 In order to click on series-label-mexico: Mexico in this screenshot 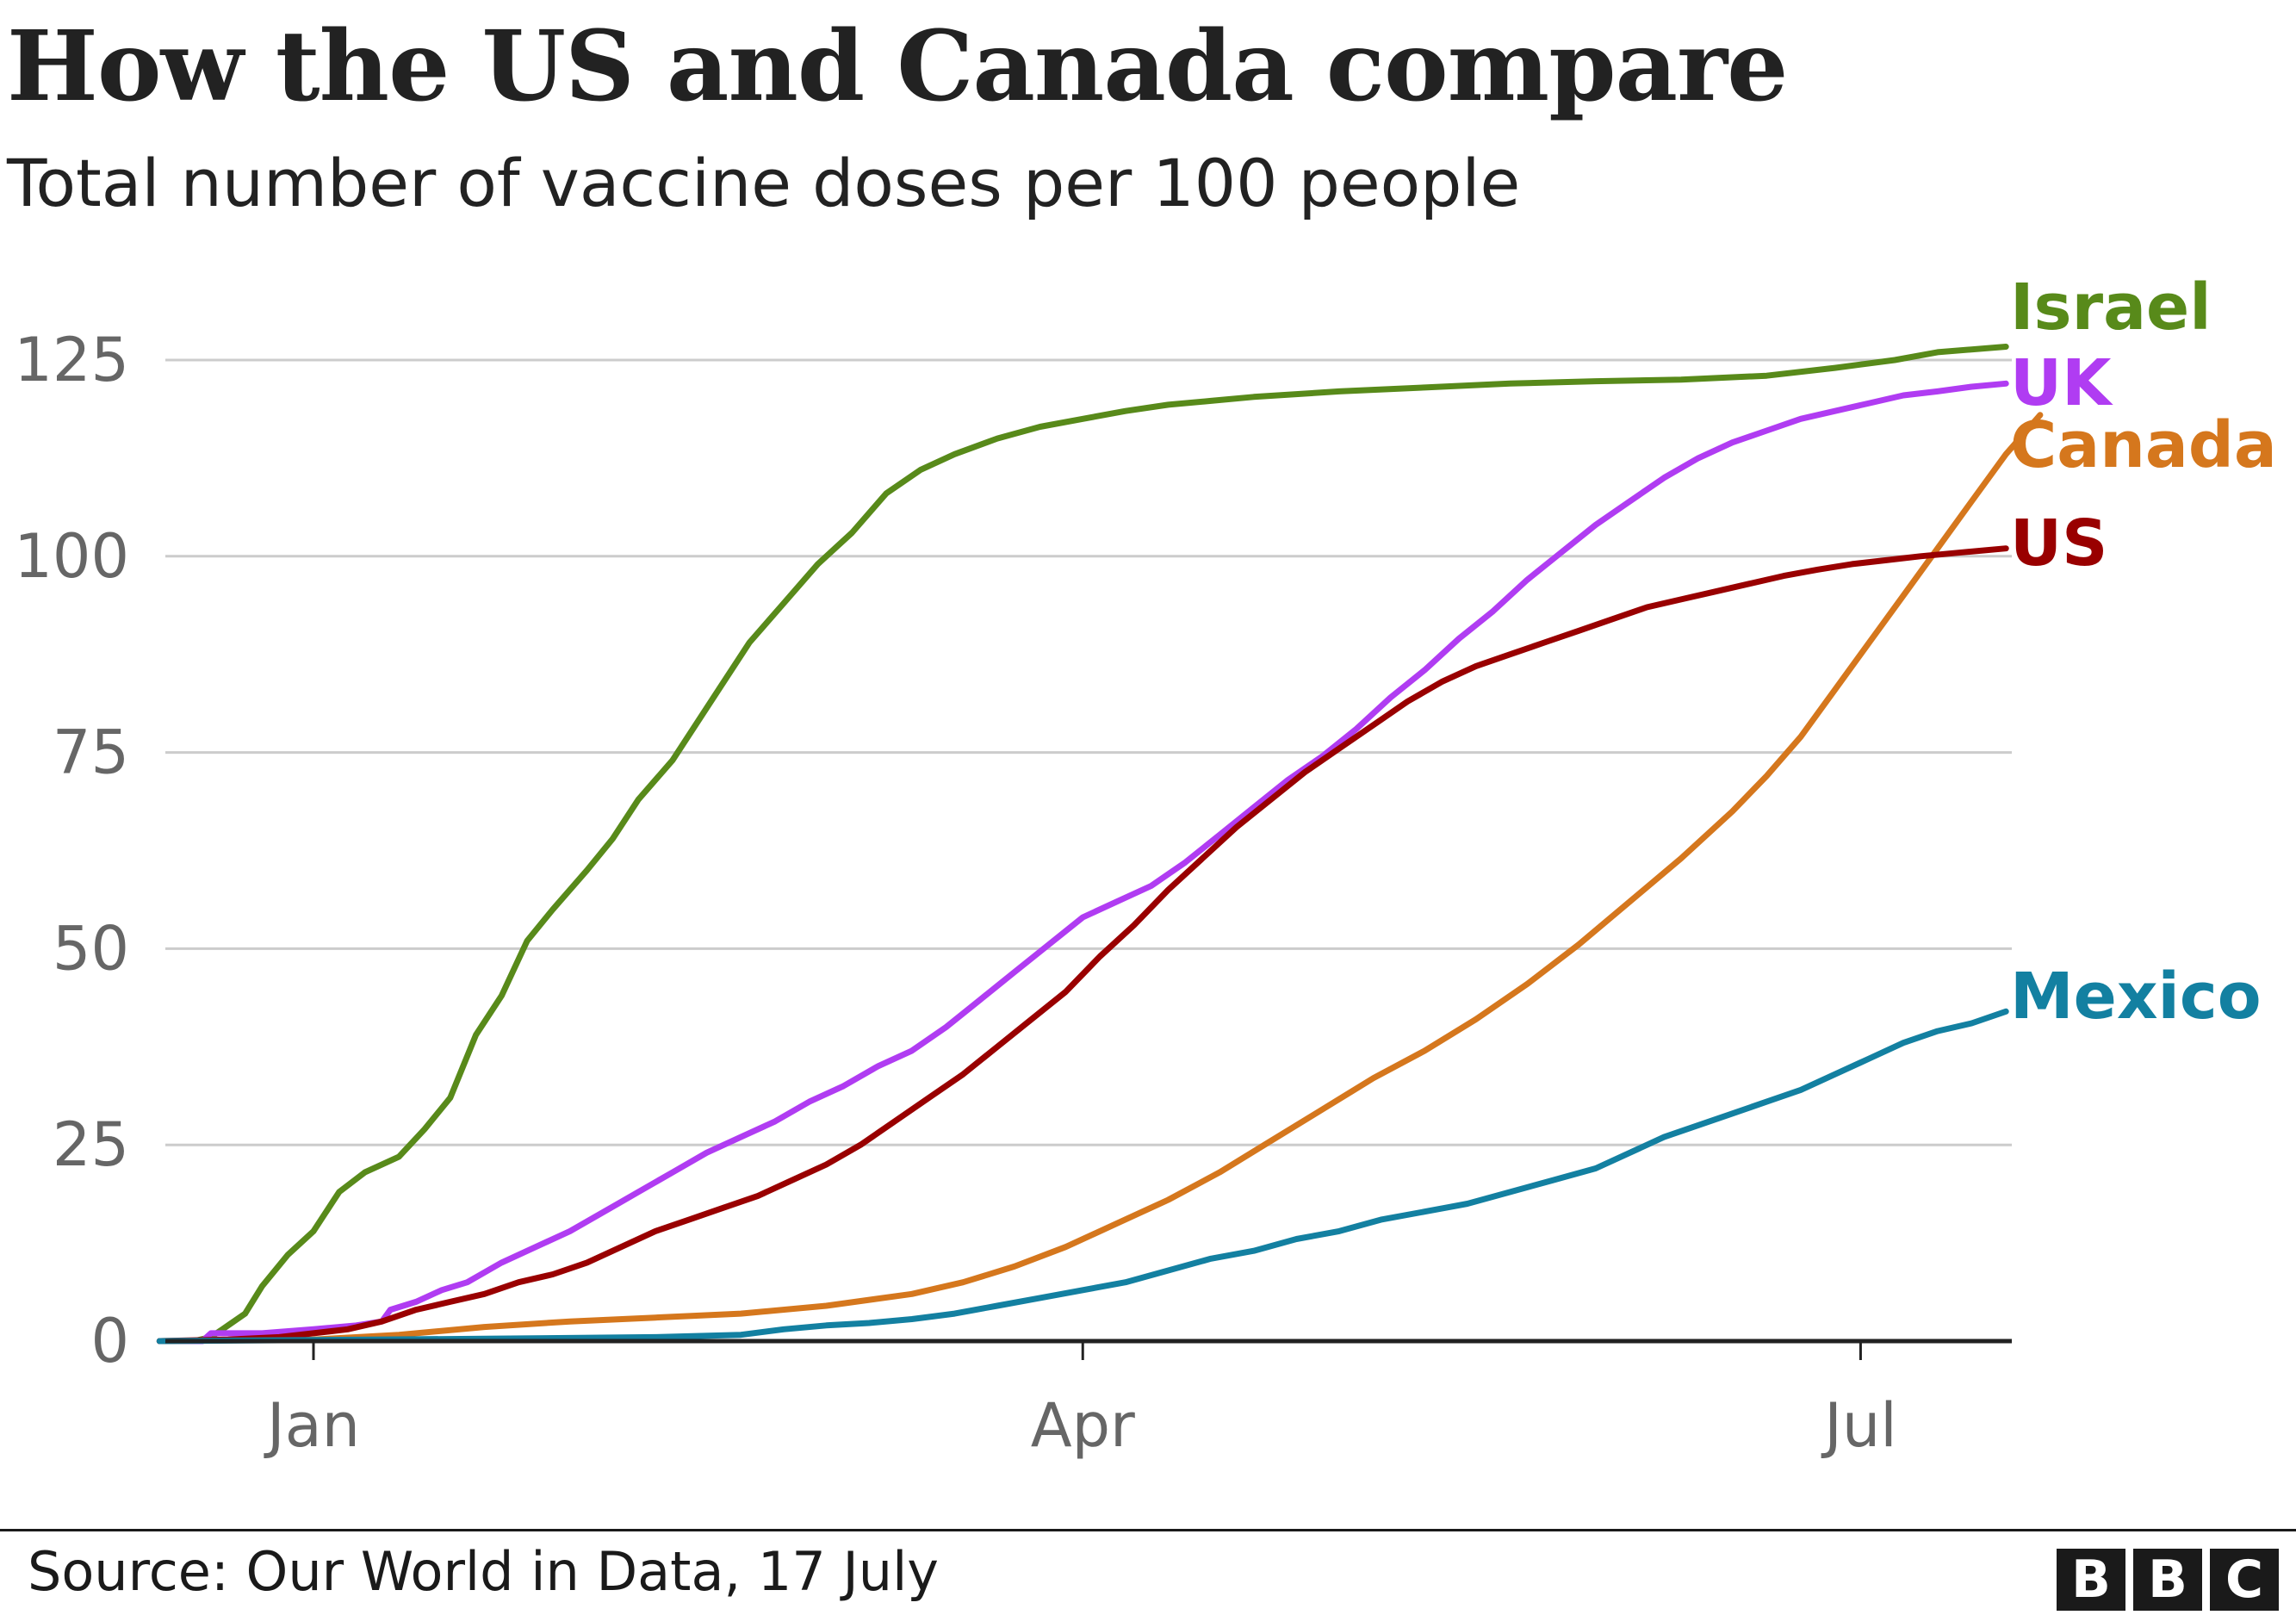, I will do `click(2136, 997)`.